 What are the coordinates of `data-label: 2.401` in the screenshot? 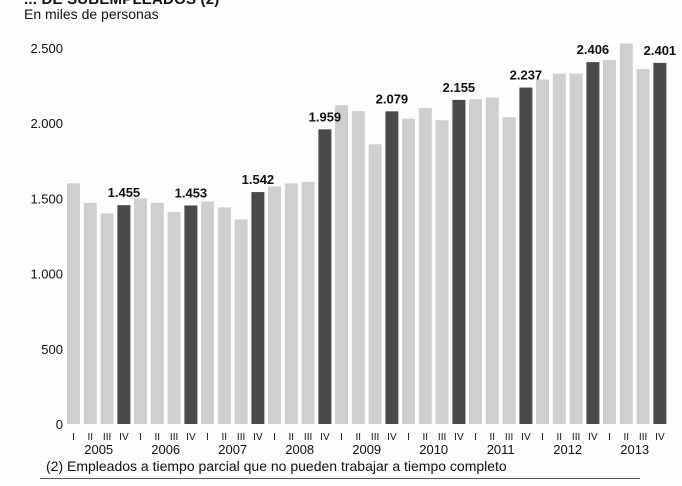 It's located at (660, 50).